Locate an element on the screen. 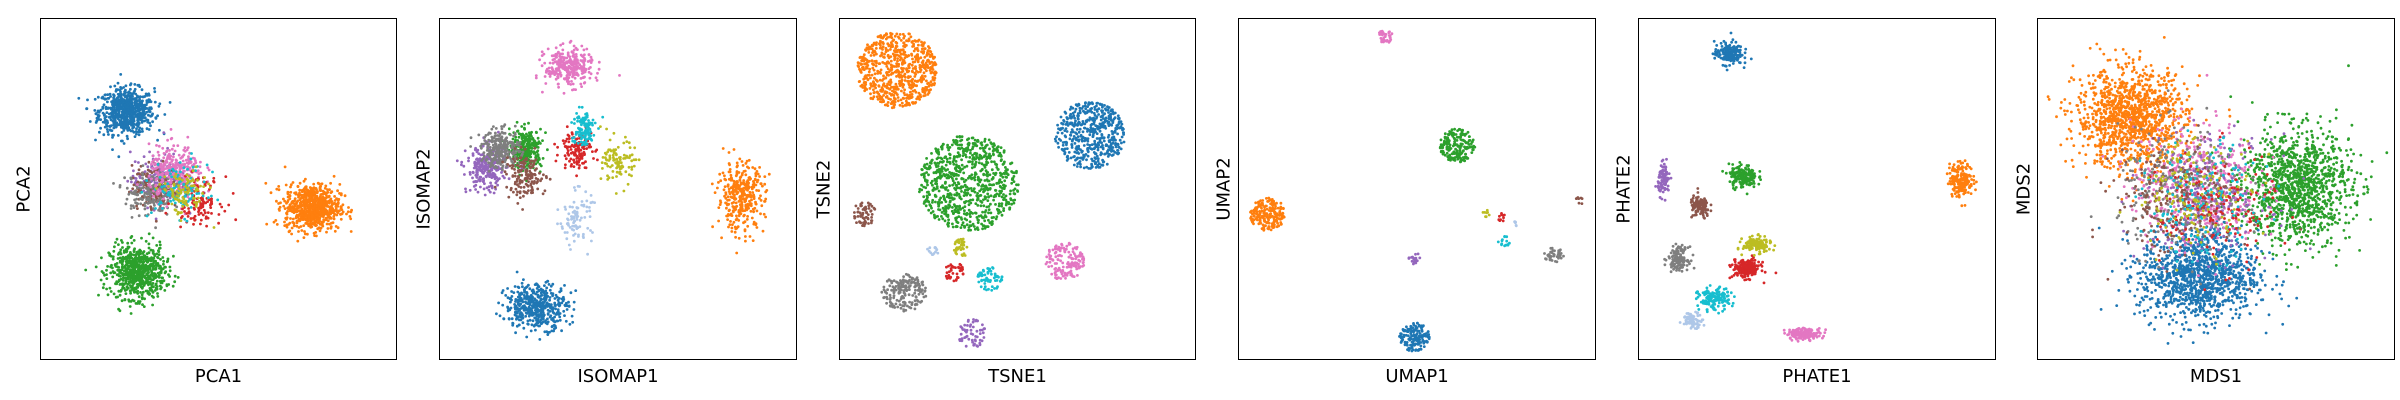 This screenshot has width=2400, height=400. plot-area-isomap is located at coordinates (618, 189).